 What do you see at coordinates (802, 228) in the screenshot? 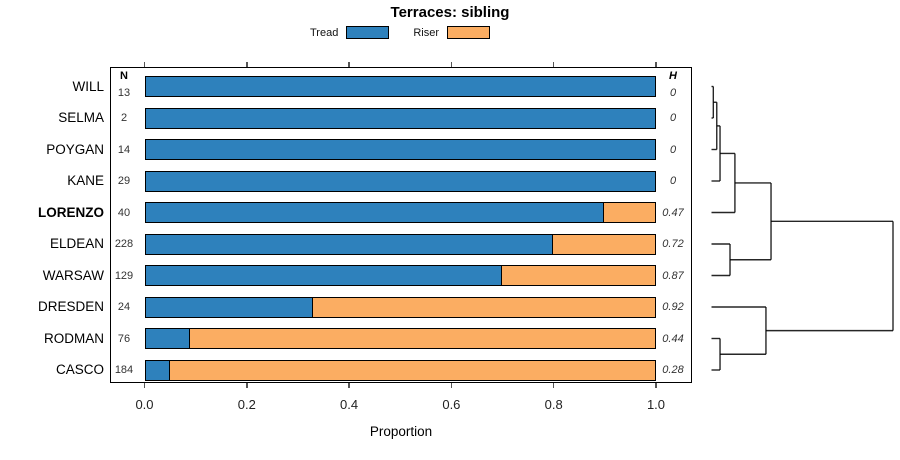
I see `dendrogram` at bounding box center [802, 228].